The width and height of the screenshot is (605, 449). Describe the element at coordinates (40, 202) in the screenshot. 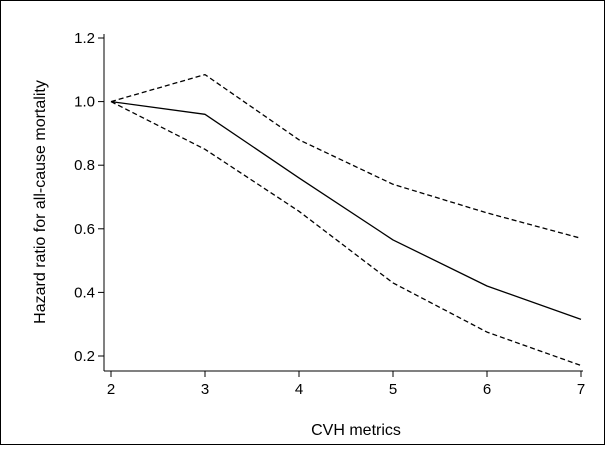

I see `y-axis-label: Hazard ratio for all-cause mortality` at that location.